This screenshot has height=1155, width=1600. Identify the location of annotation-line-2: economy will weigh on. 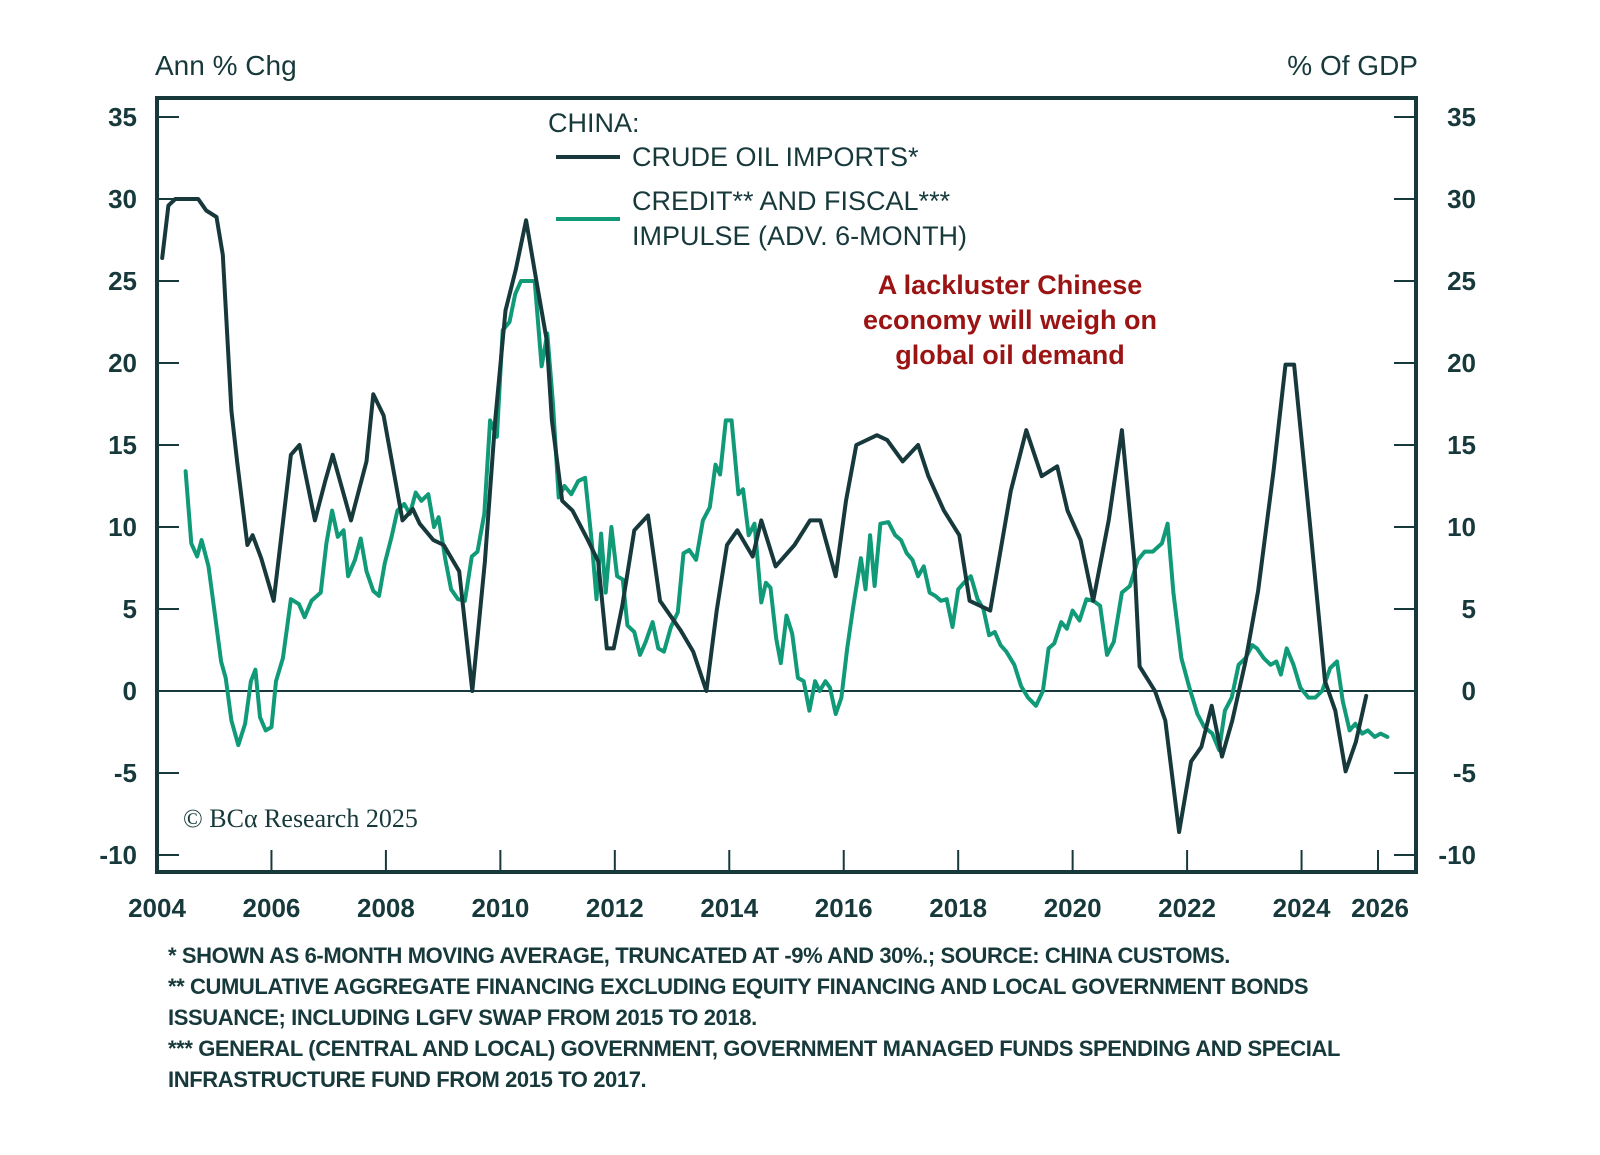
(1010, 320).